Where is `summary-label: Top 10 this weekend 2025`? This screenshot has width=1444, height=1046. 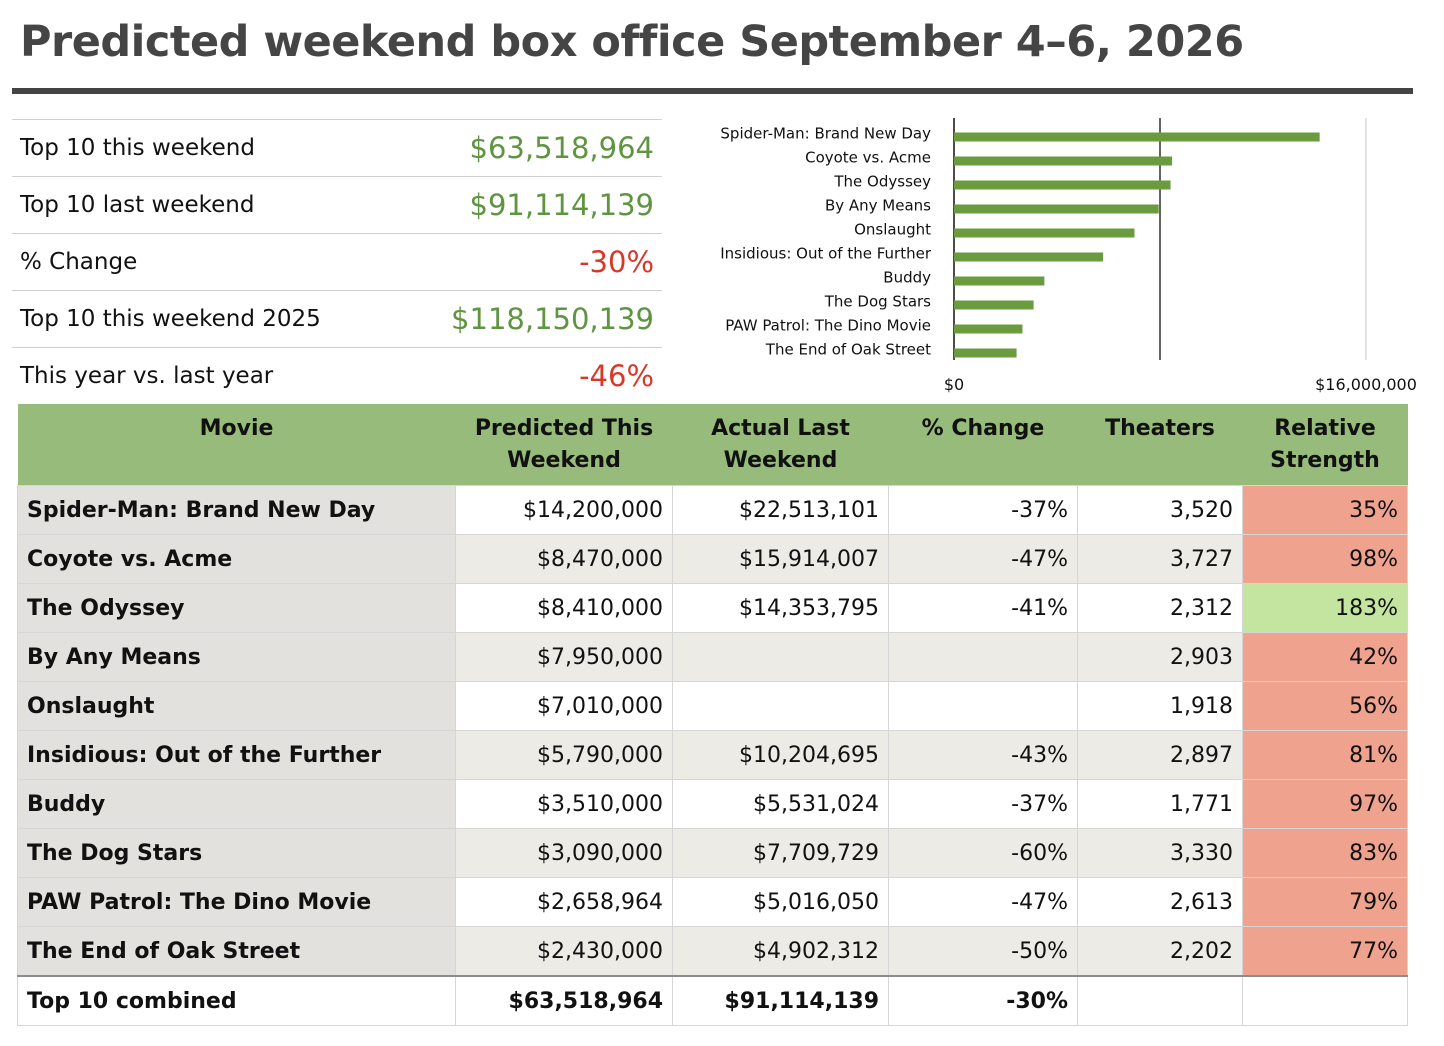 summary-label: Top 10 this weekend 2025 is located at coordinates (170, 319).